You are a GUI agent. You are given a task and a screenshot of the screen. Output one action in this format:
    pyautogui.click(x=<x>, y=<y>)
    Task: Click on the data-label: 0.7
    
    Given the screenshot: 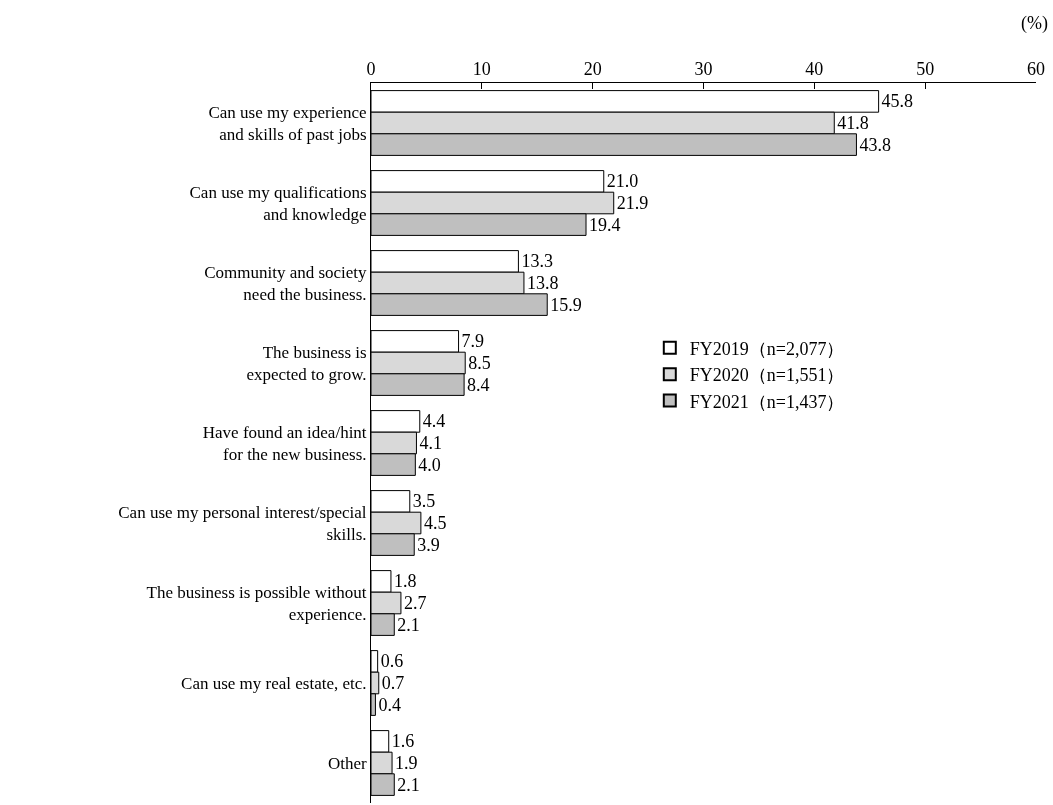 What is the action you would take?
    pyautogui.click(x=393, y=683)
    